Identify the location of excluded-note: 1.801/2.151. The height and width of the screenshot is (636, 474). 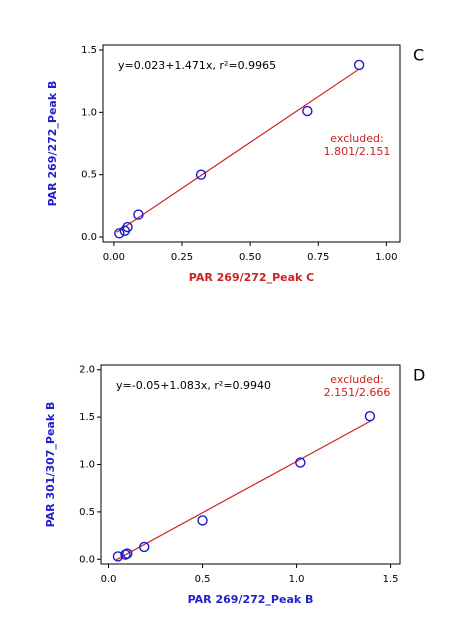
(357, 151).